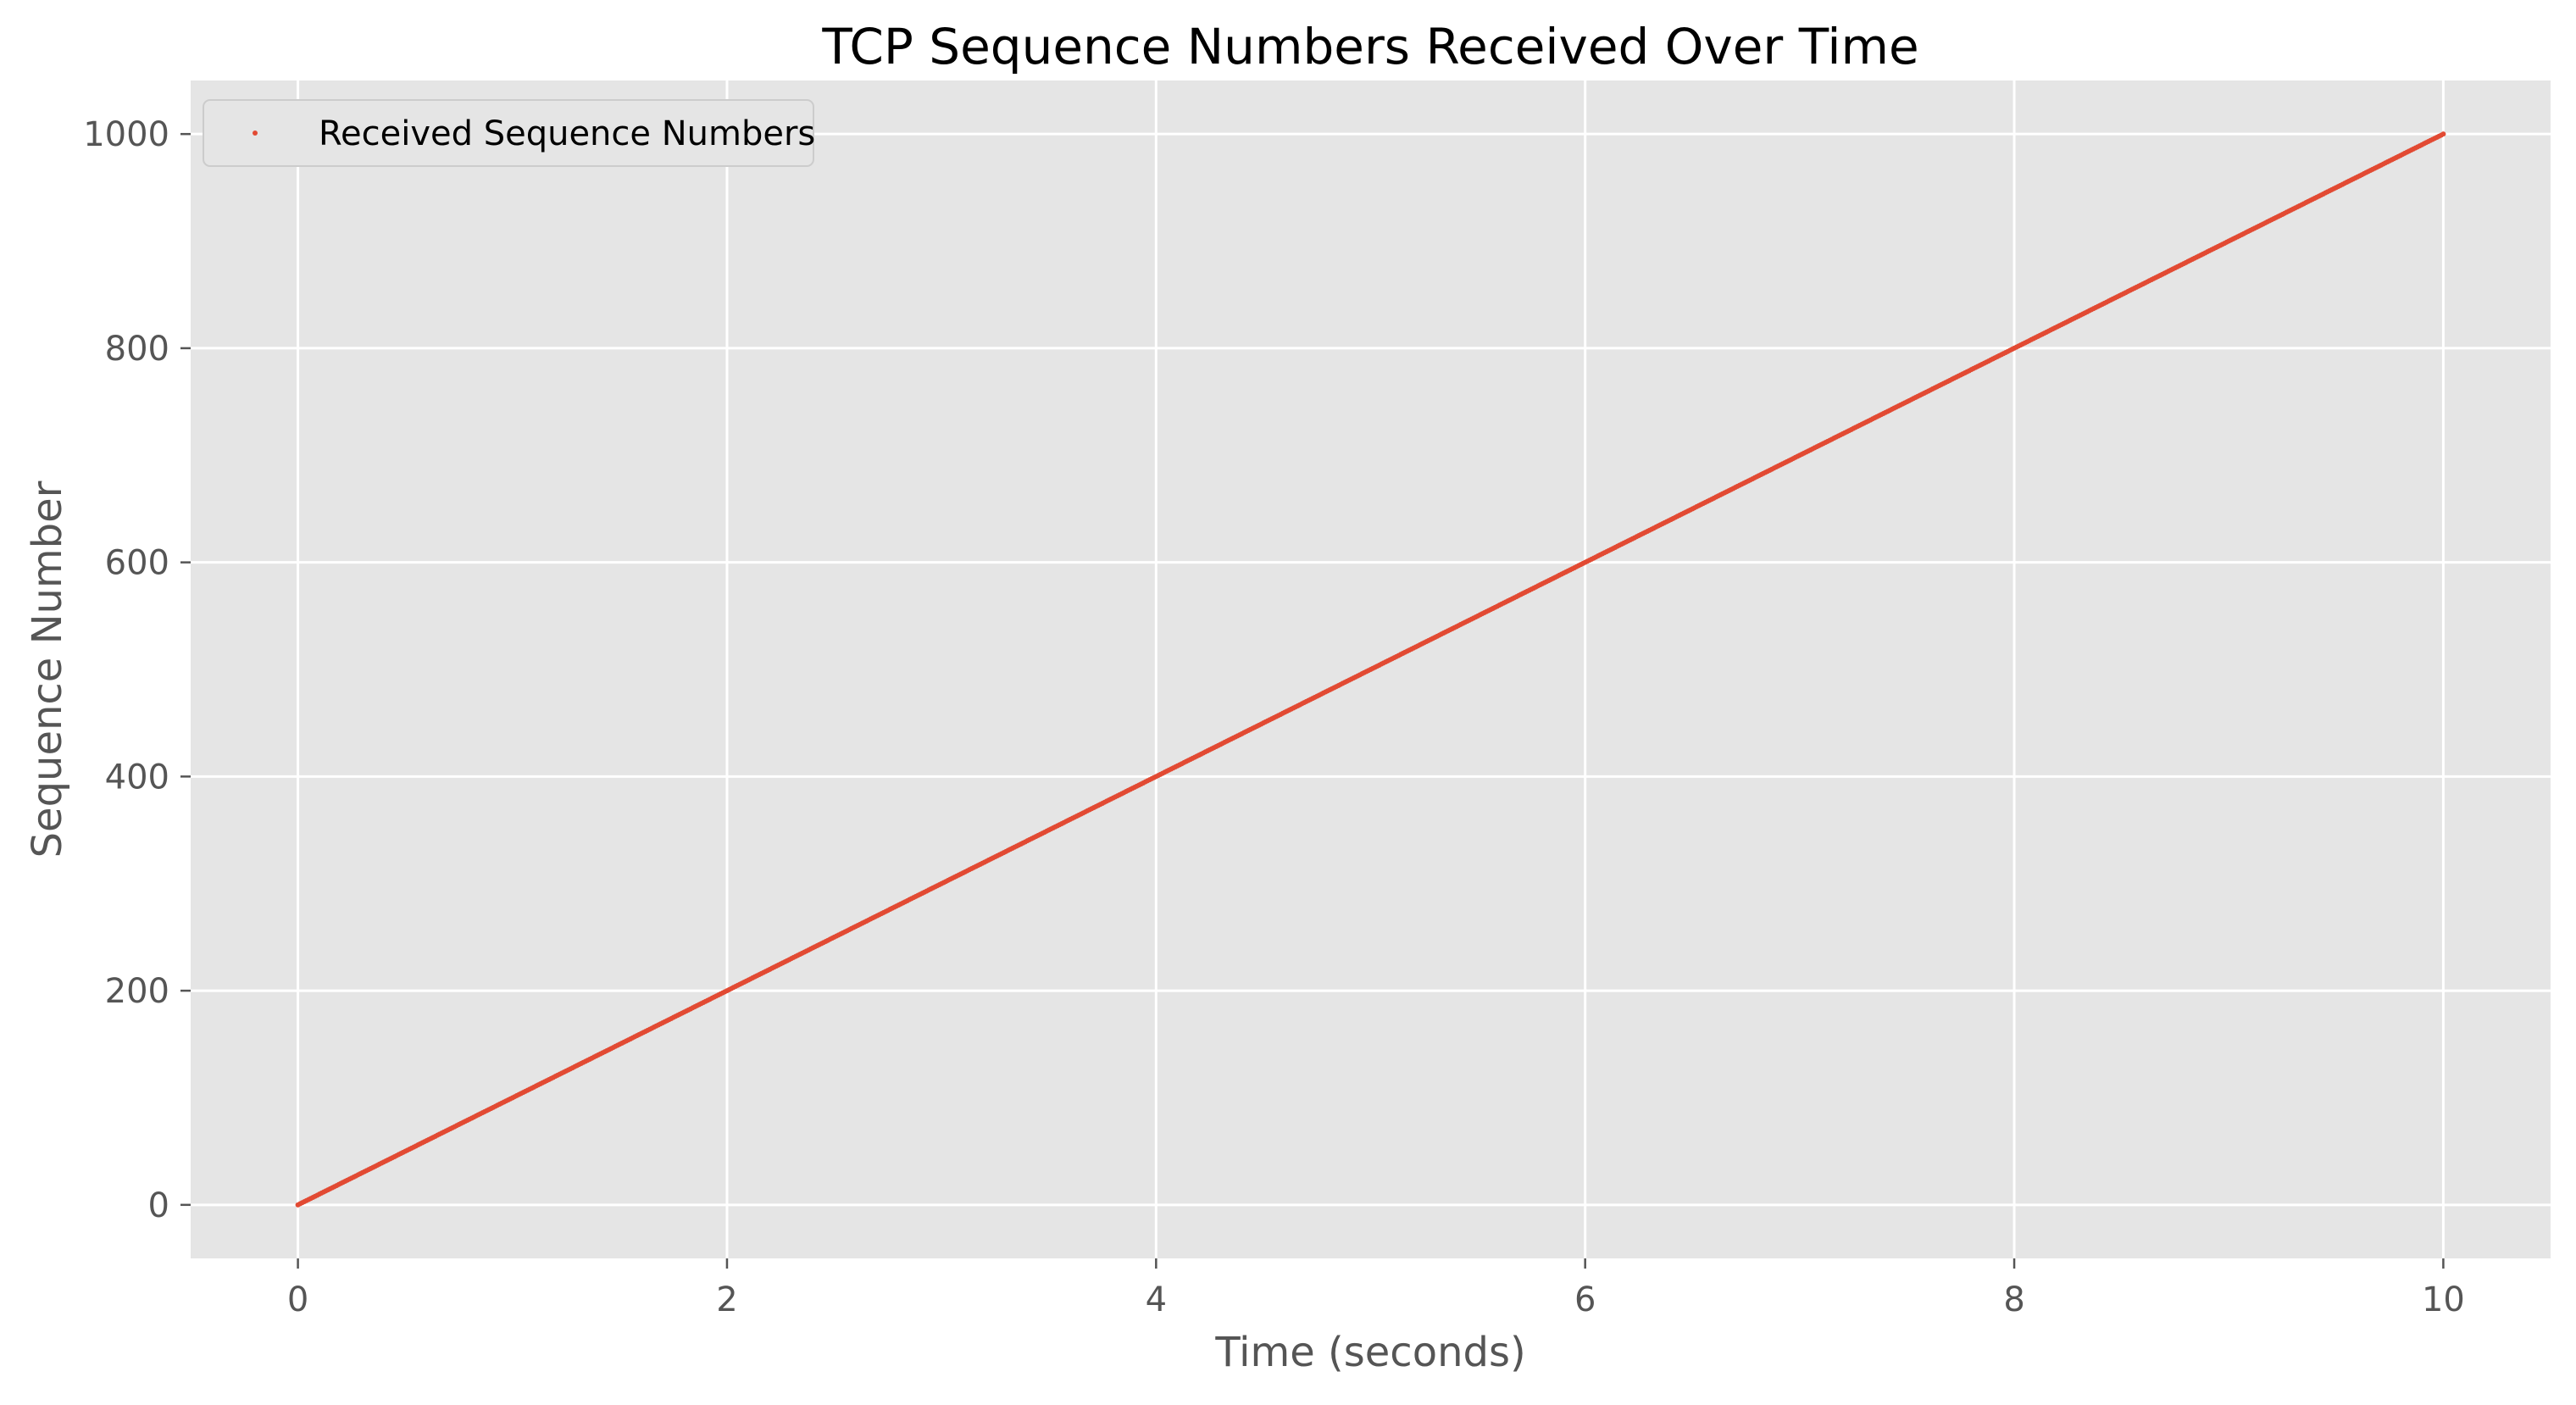  What do you see at coordinates (2443, 1299) in the screenshot?
I see `x-tick-label: 10` at bounding box center [2443, 1299].